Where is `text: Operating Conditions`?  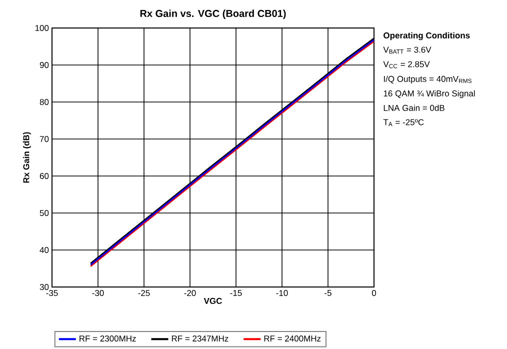
text: Operating Conditions is located at coordinates (427, 36).